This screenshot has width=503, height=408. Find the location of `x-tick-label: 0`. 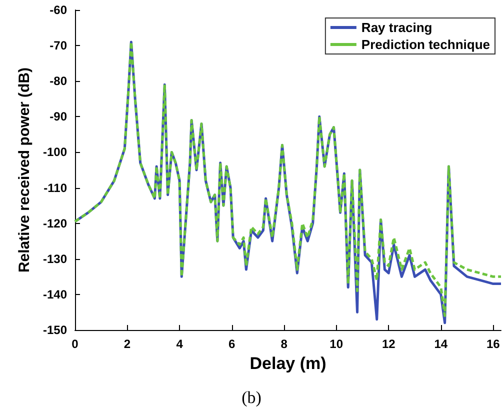

x-tick-label: 0 is located at coordinates (75, 344).